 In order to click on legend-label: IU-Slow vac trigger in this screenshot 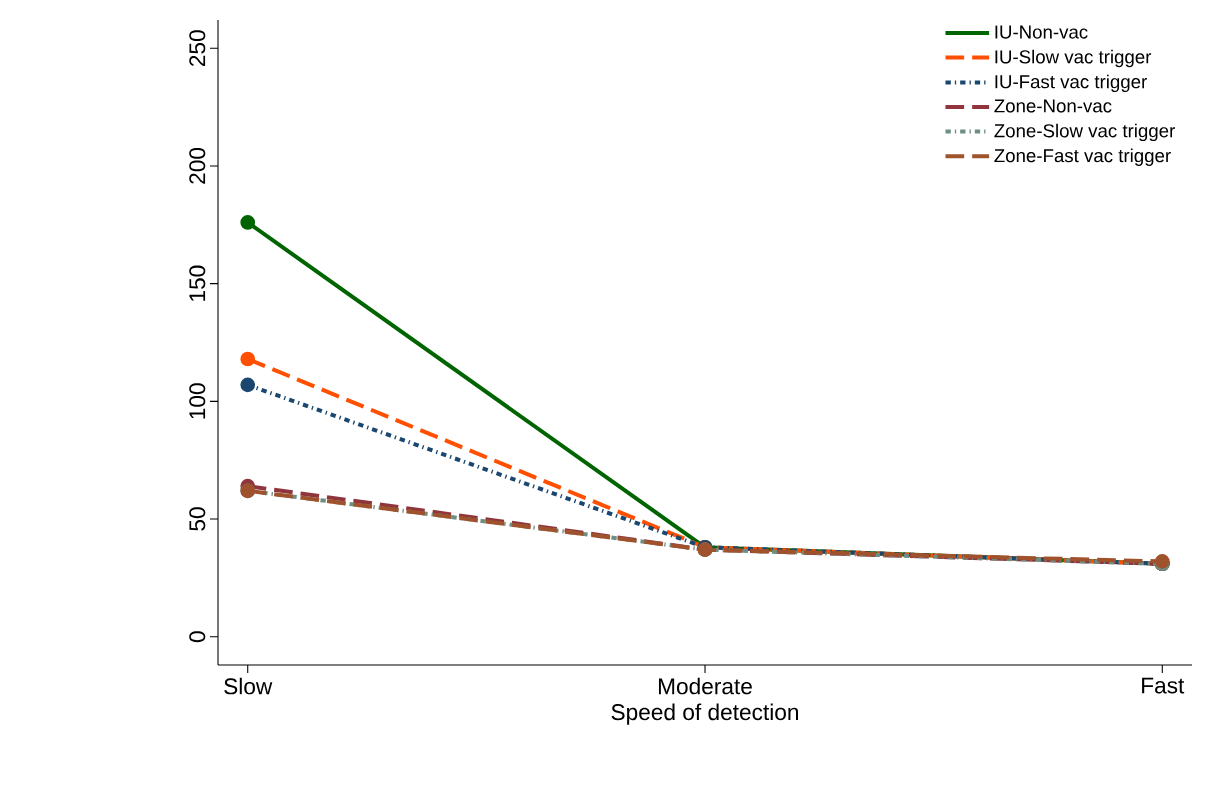, I will do `click(1073, 58)`.